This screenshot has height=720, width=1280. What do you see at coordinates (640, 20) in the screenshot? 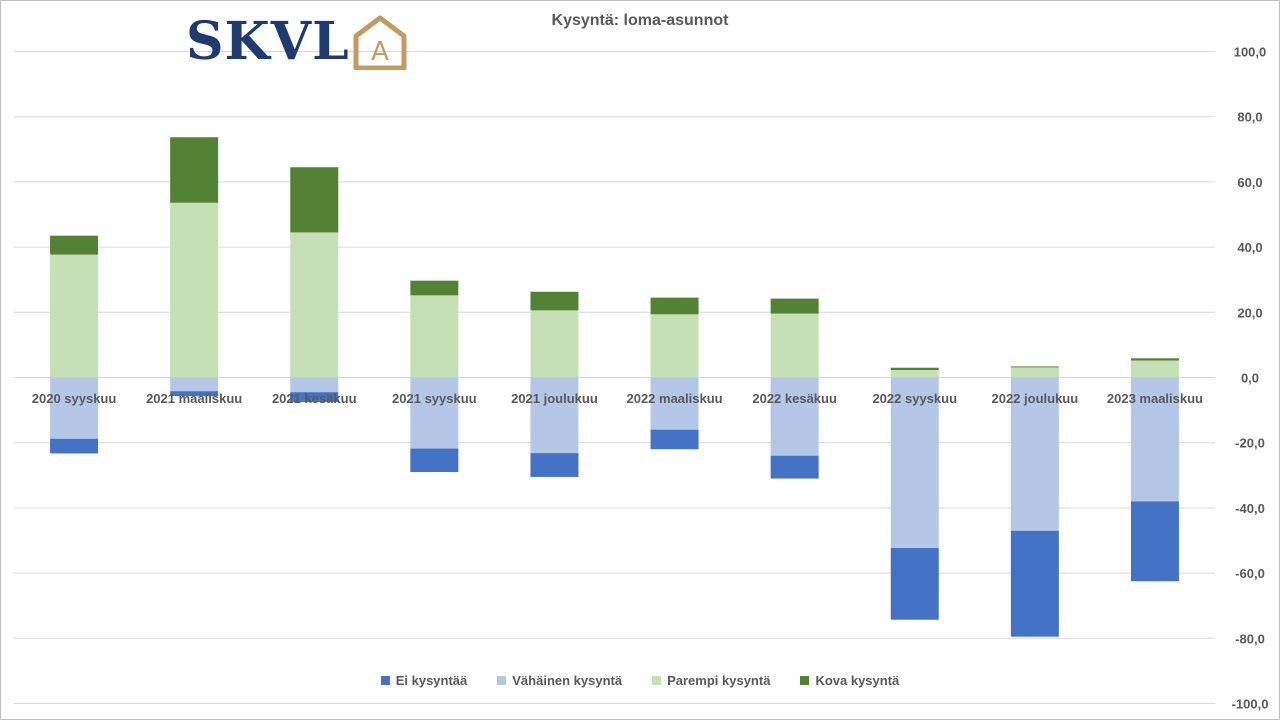
I see `chart-title: Kysyntä: loma-asunnot` at bounding box center [640, 20].